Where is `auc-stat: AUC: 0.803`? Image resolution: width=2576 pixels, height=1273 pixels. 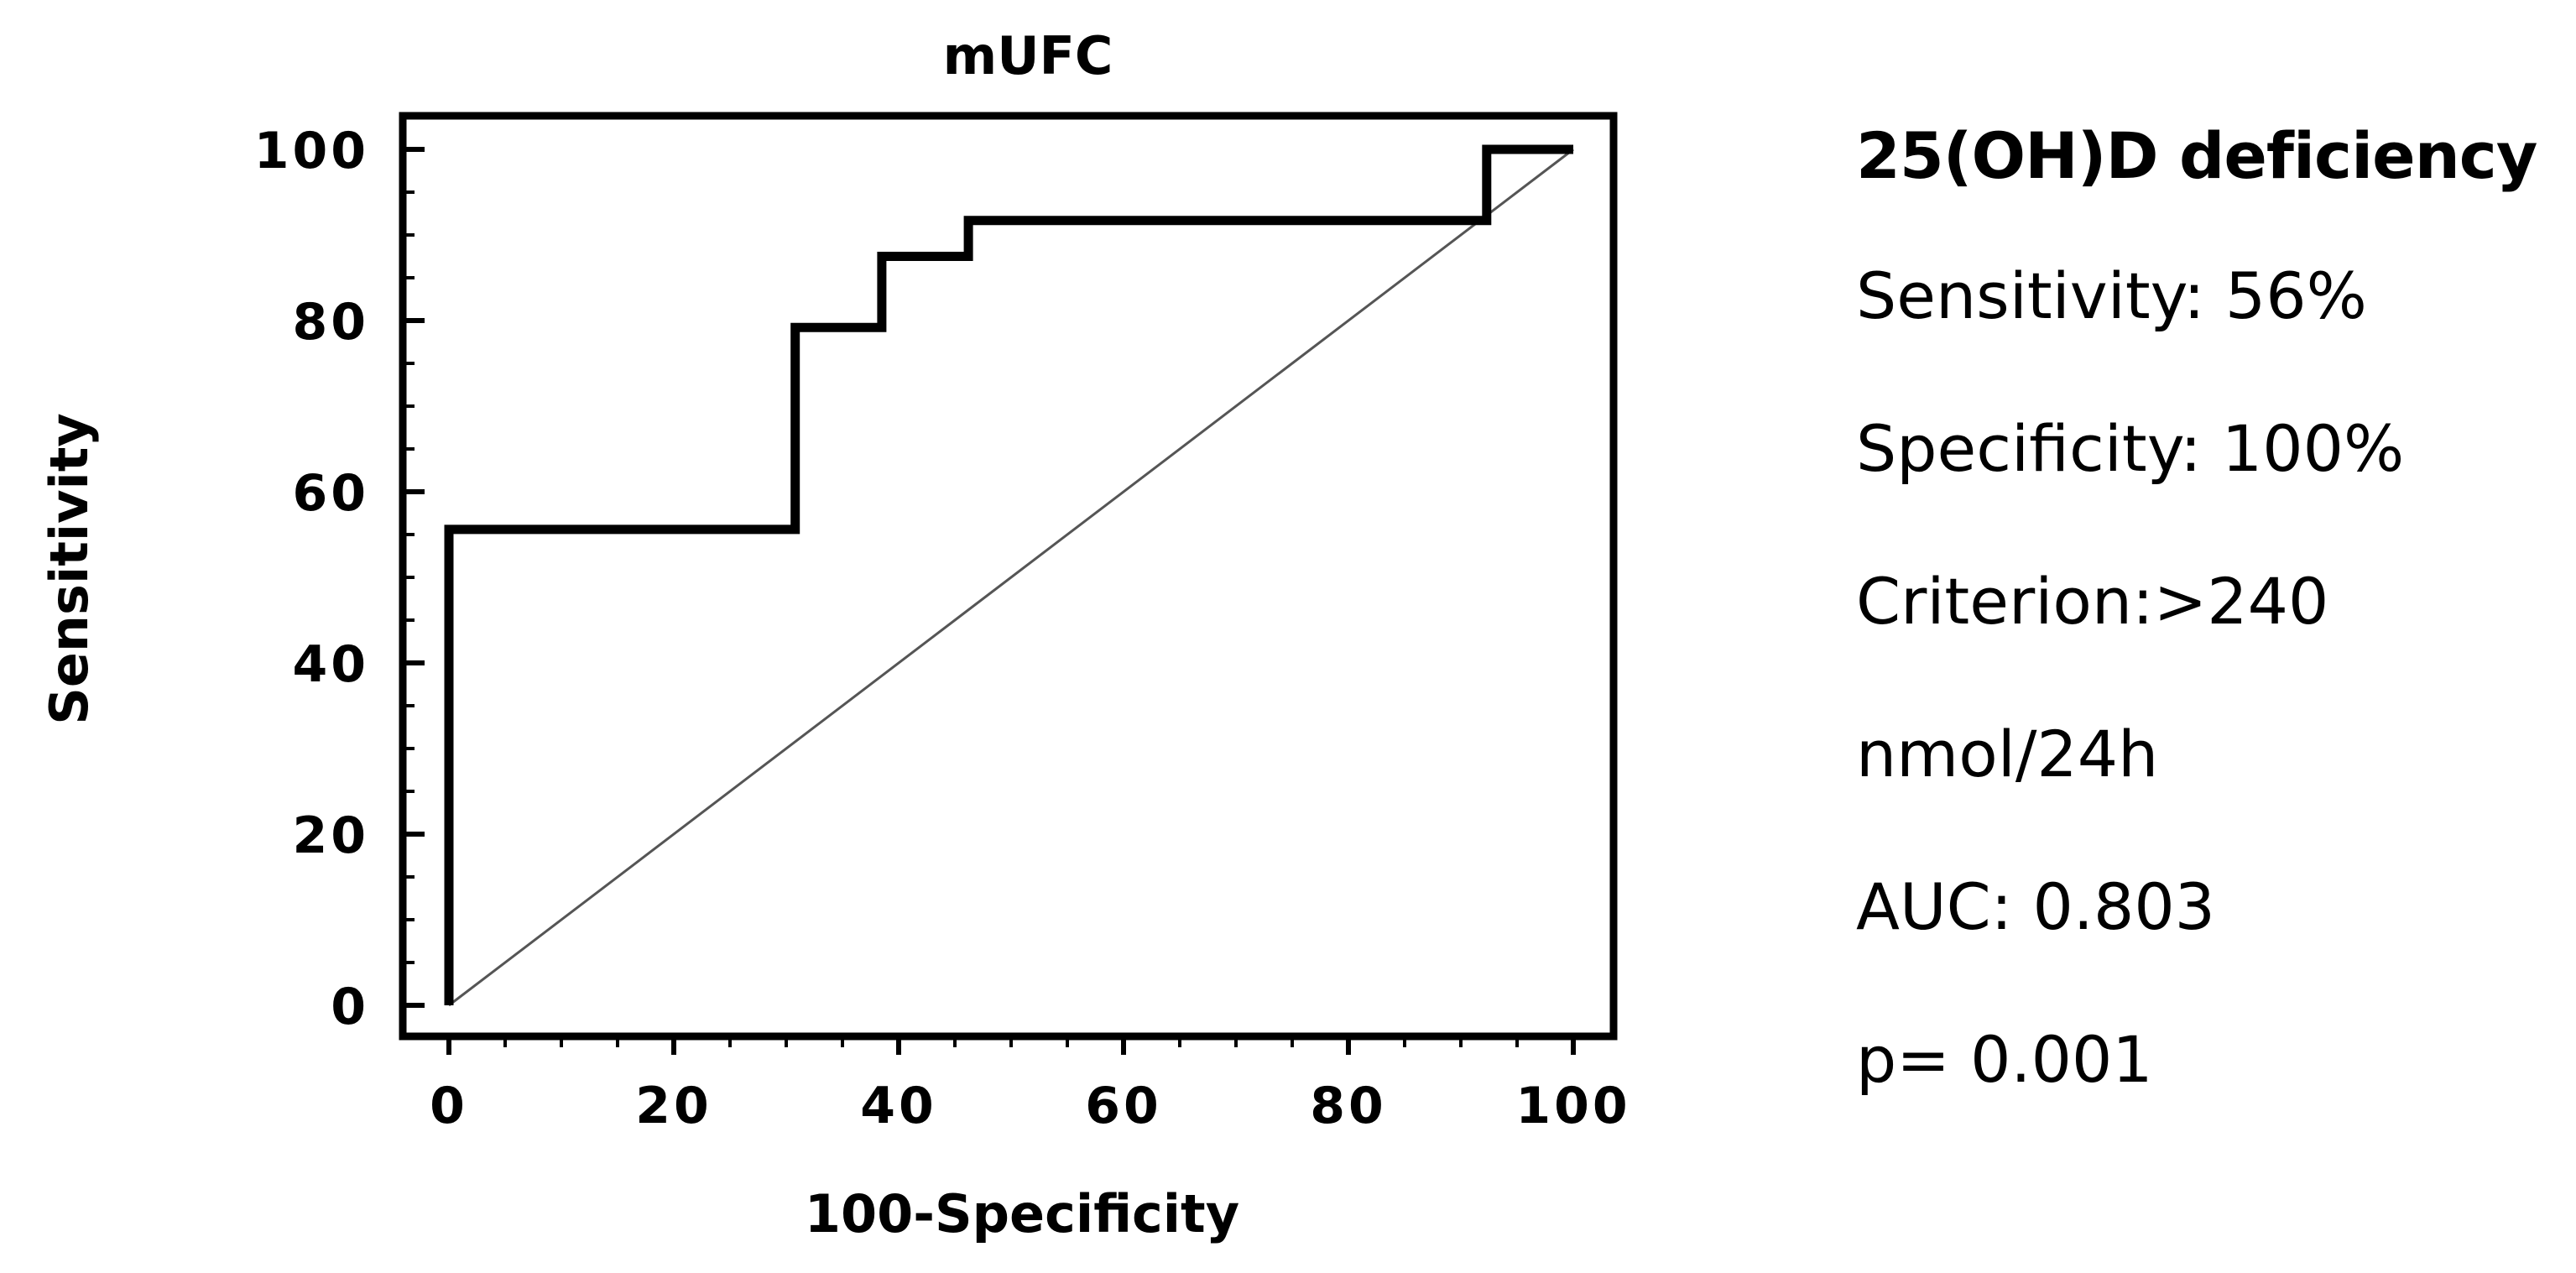
auc-stat: AUC: 0.803 is located at coordinates (2036, 906).